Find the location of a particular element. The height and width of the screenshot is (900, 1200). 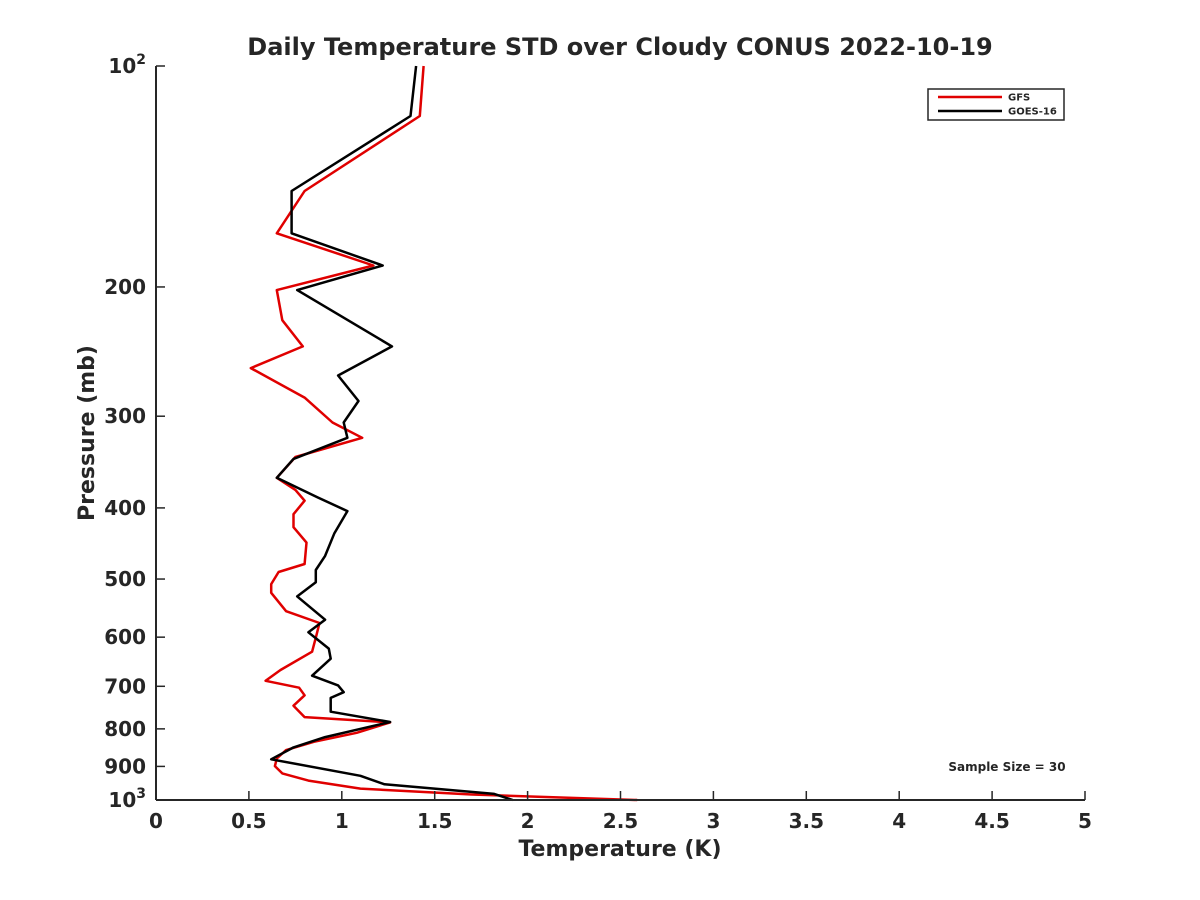

x-tick-label: 4 is located at coordinates (899, 821).